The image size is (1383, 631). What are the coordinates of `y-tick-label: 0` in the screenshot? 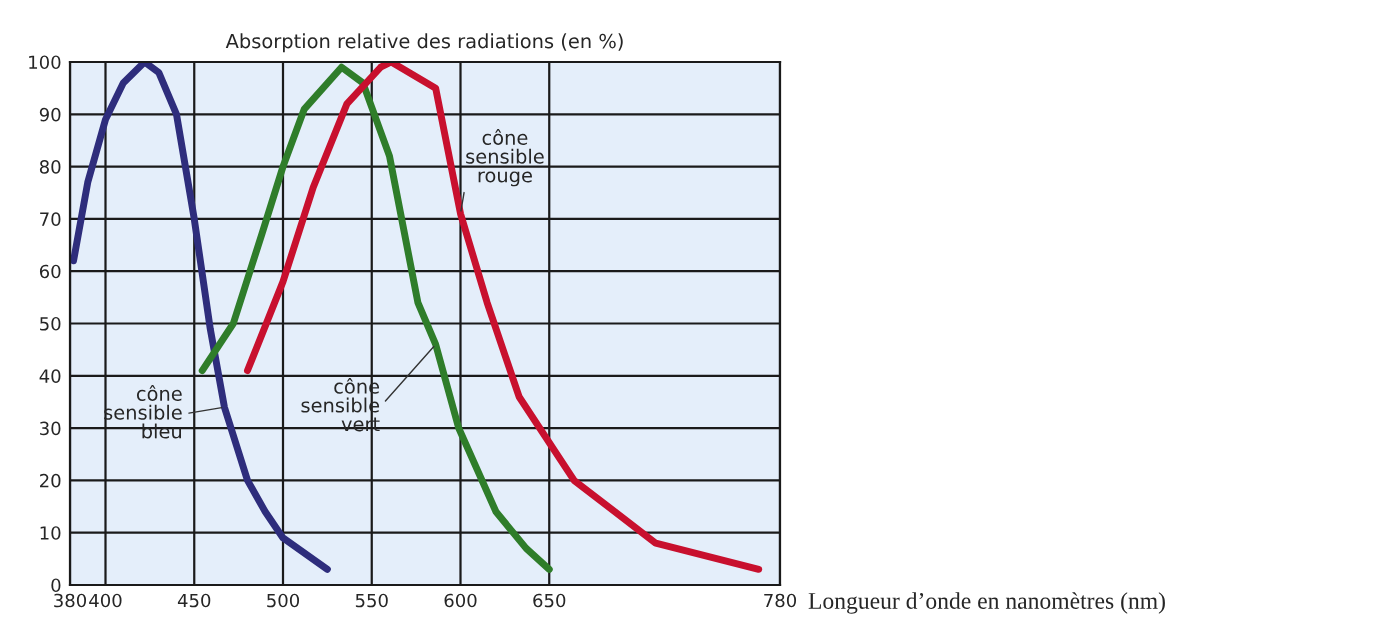 It's located at (56, 585).